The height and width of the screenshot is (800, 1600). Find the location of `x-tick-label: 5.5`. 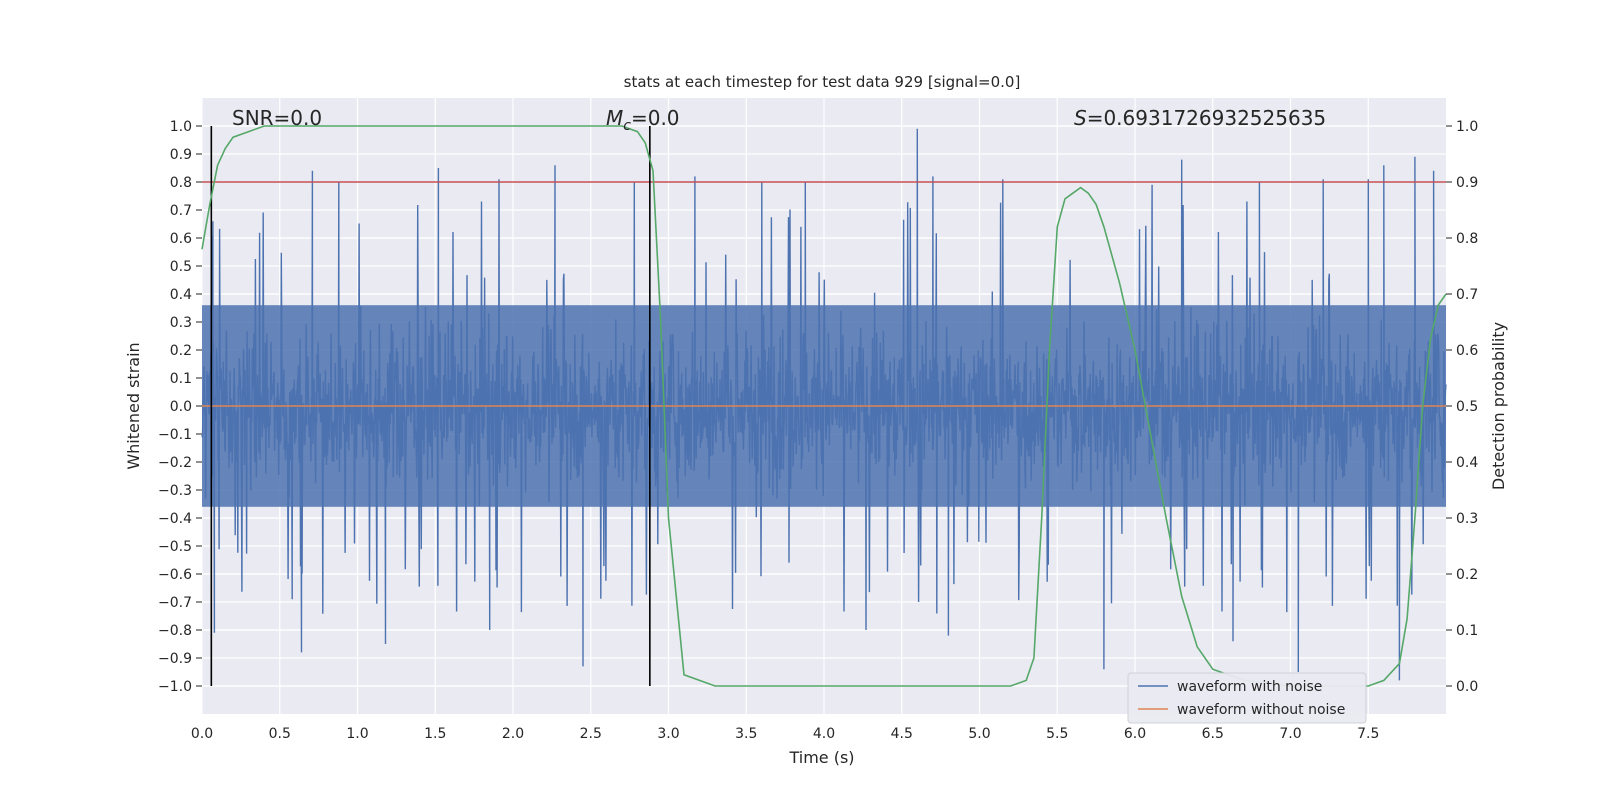

x-tick-label: 5.5 is located at coordinates (1057, 734).